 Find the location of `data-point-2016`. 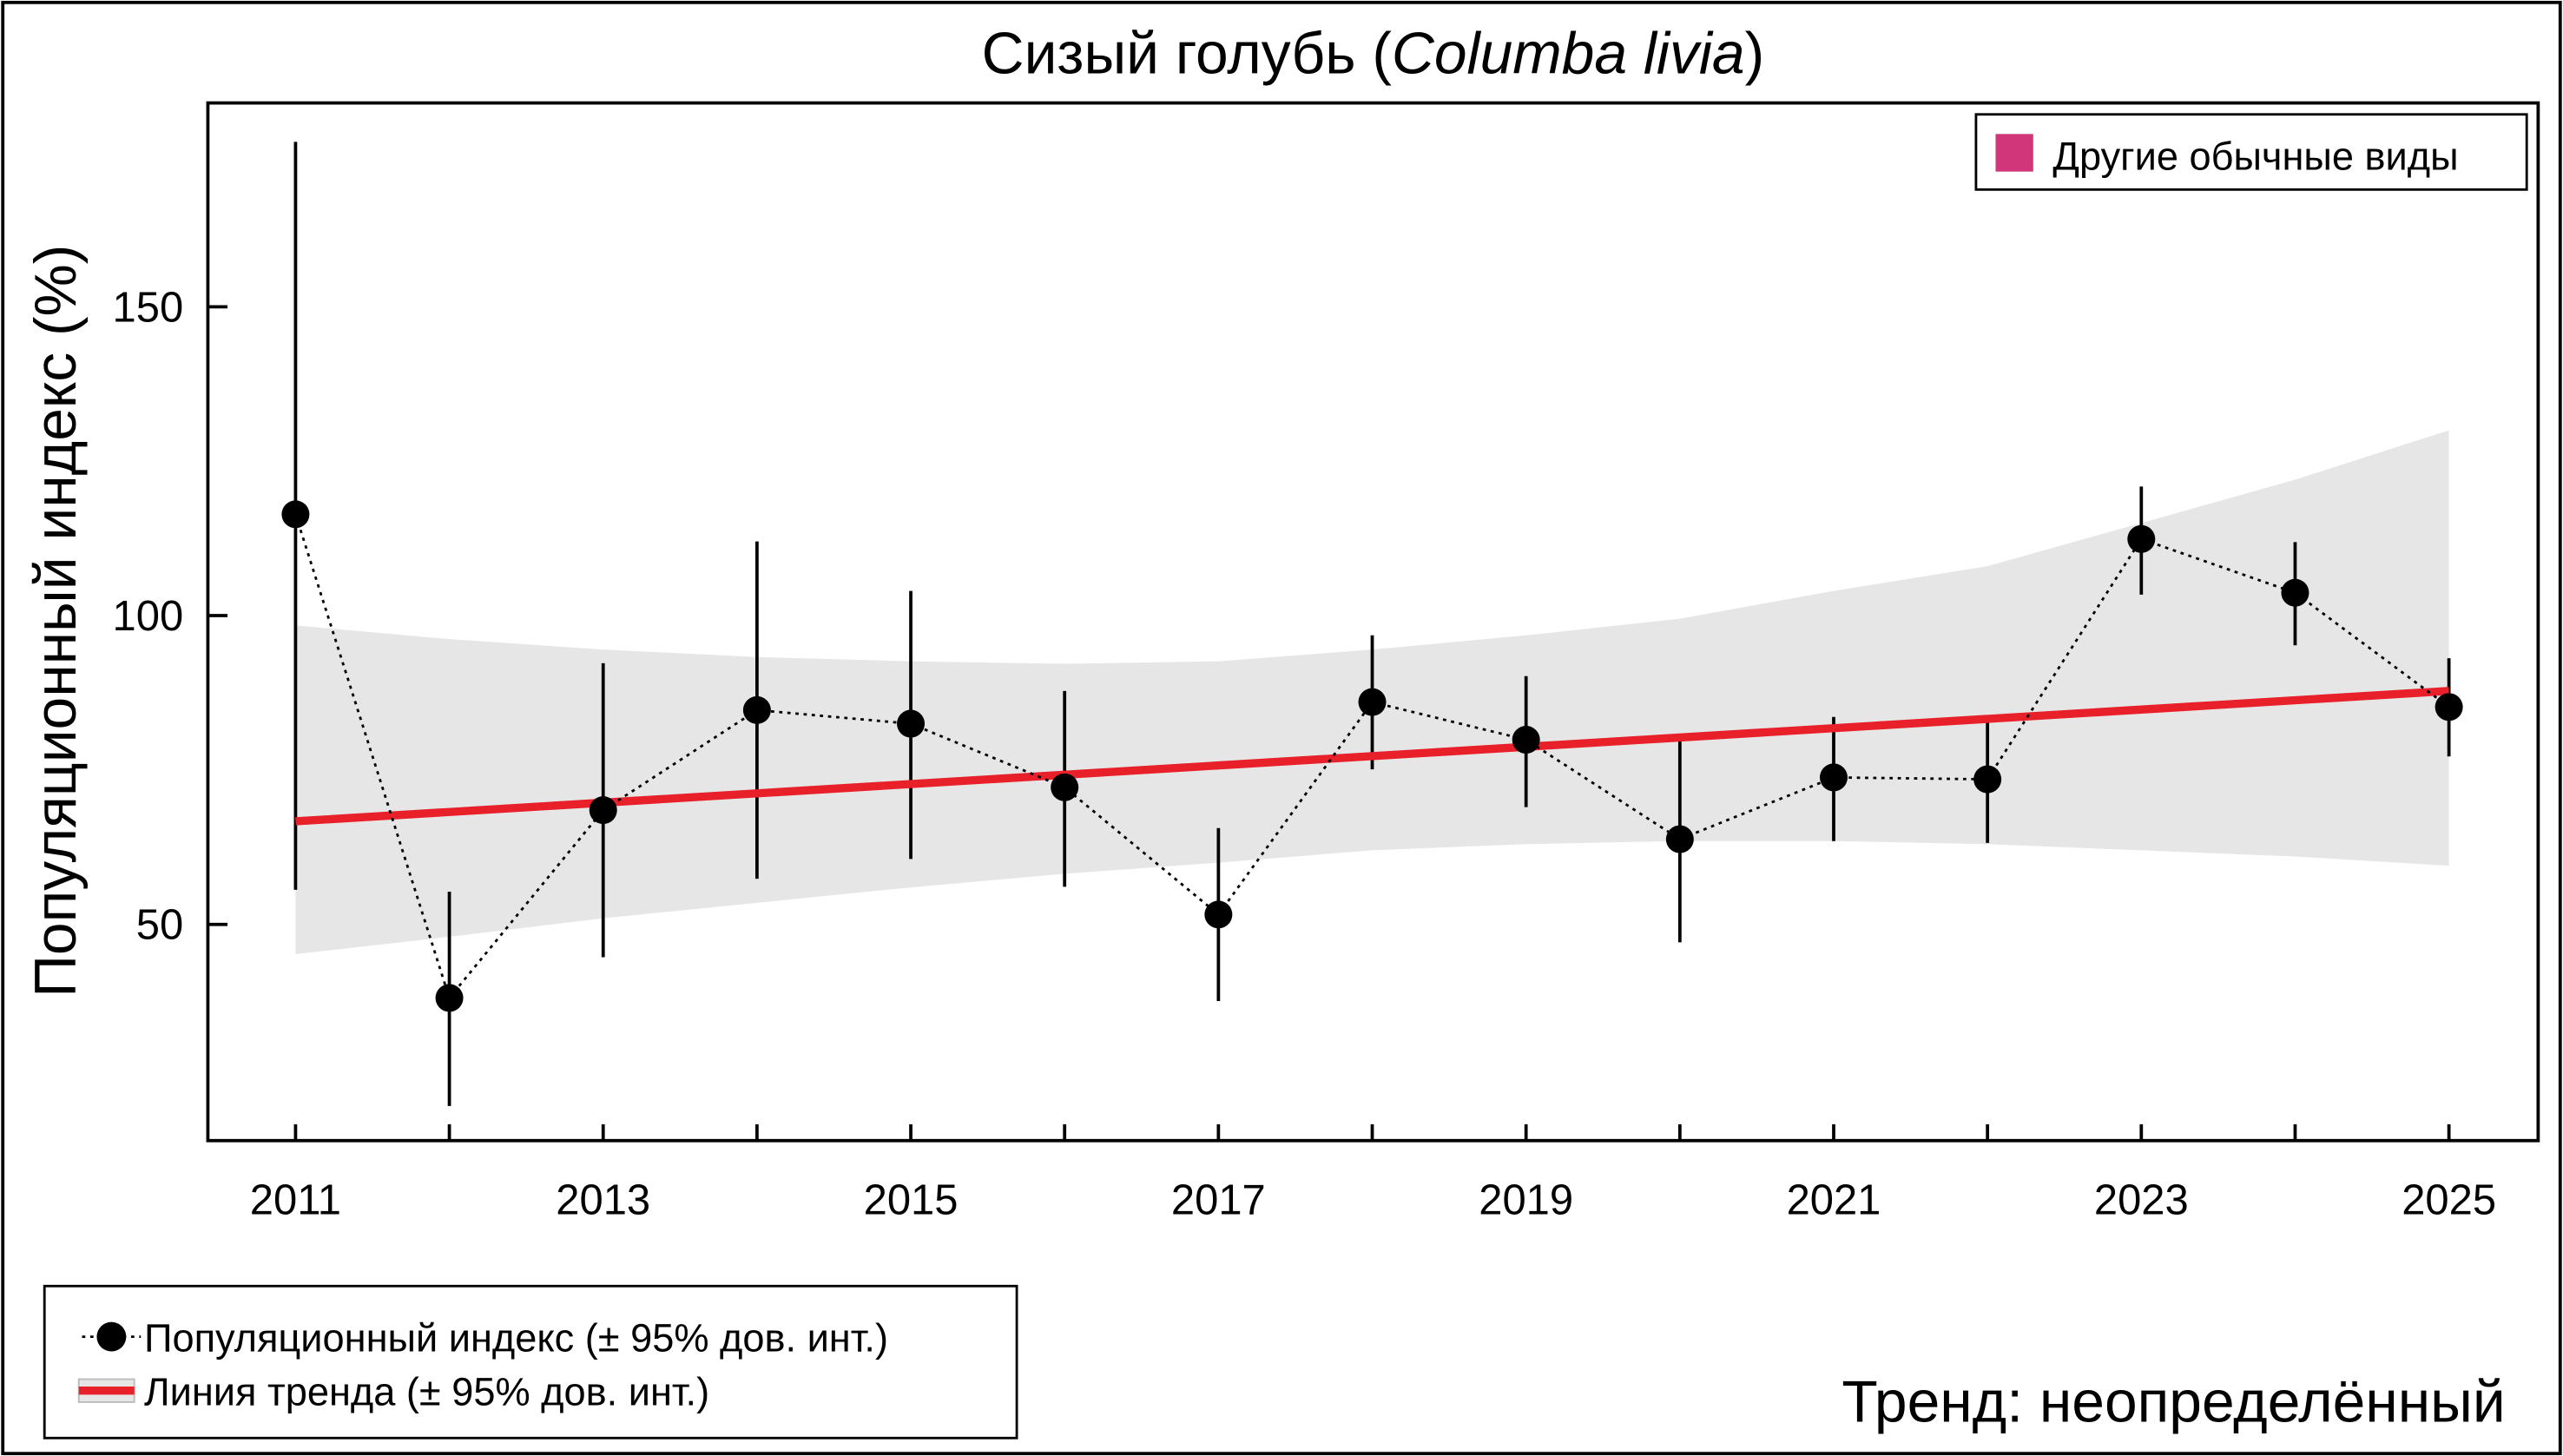

data-point-2016 is located at coordinates (1065, 787).